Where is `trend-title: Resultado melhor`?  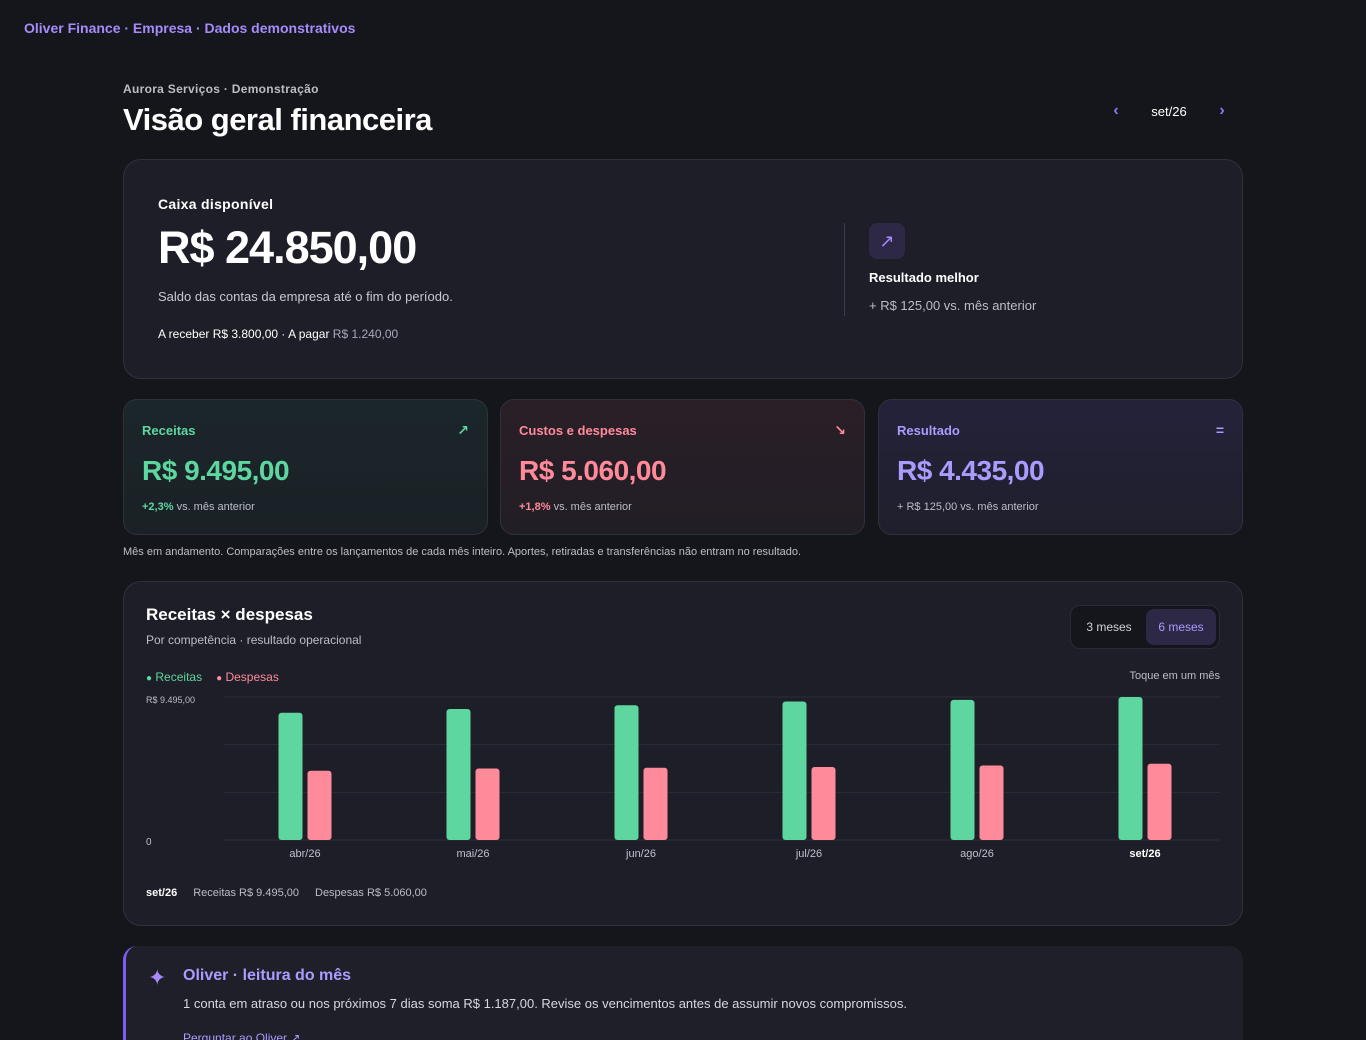
trend-title: Resultado melhor is located at coordinates (924, 277).